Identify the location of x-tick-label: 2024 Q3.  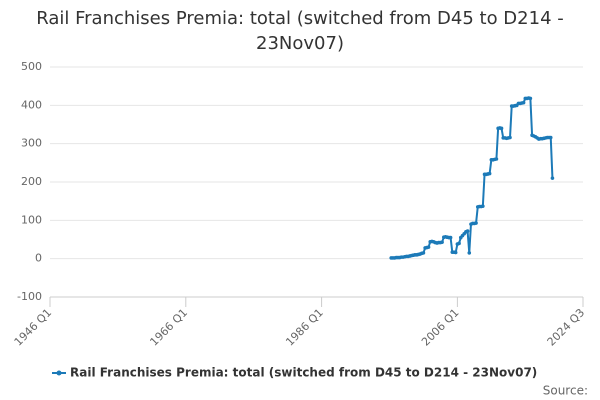
(566, 327).